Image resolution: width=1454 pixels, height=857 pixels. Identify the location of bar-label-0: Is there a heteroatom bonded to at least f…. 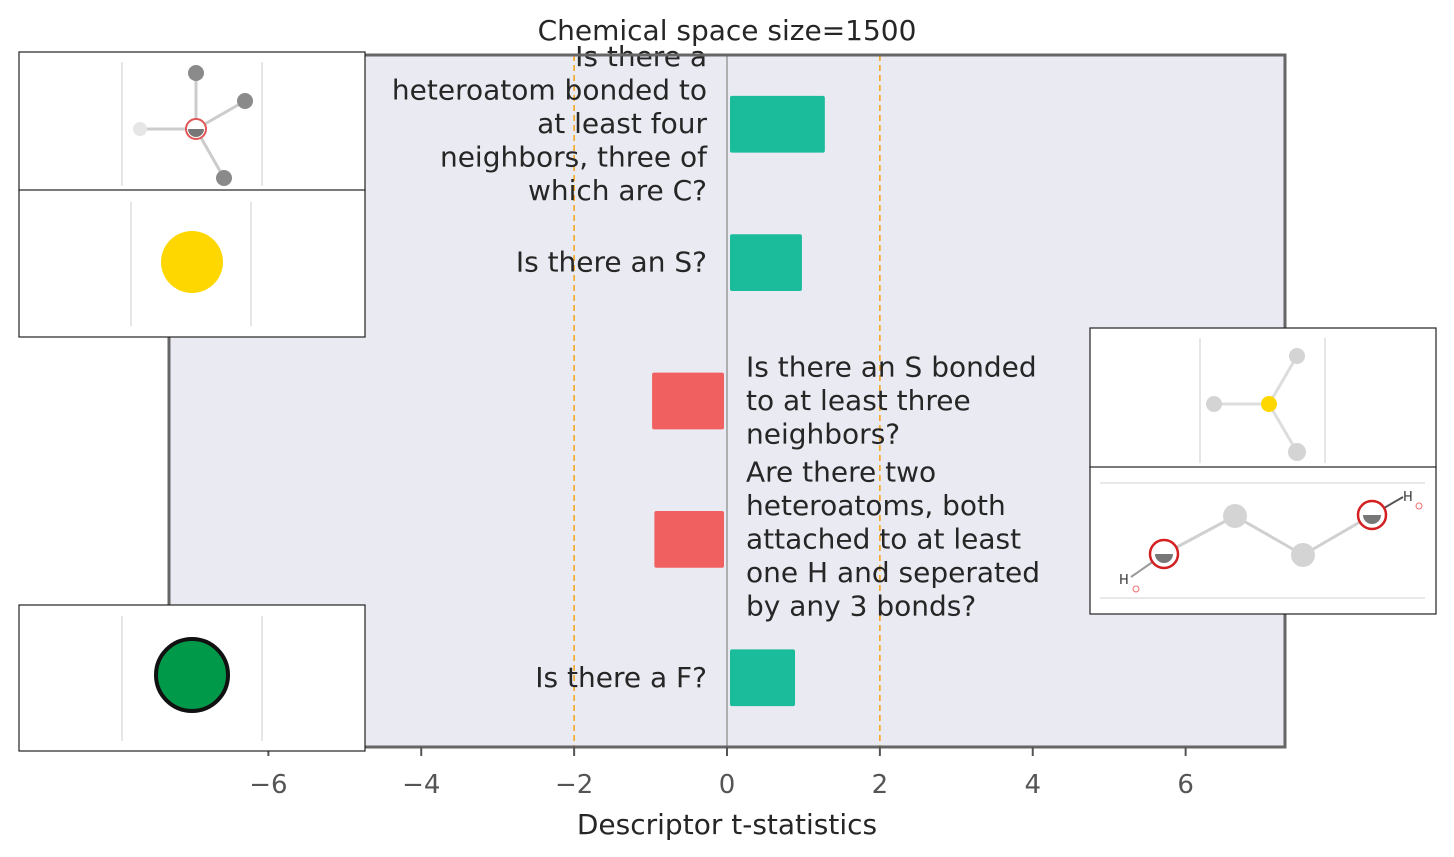
(550, 123).